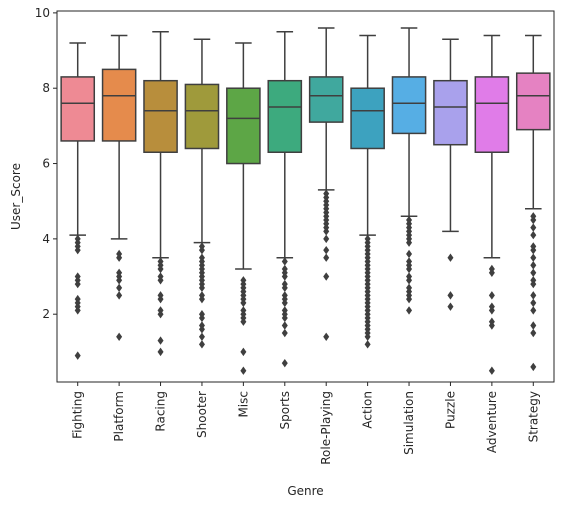 The height and width of the screenshot is (507, 562). Describe the element at coordinates (160, 193) in the screenshot. I see `box-racing` at that location.